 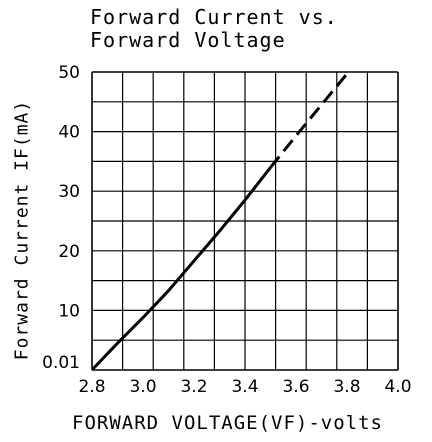 I want to click on x-tick-label: 3.4, so click(x=244, y=387).